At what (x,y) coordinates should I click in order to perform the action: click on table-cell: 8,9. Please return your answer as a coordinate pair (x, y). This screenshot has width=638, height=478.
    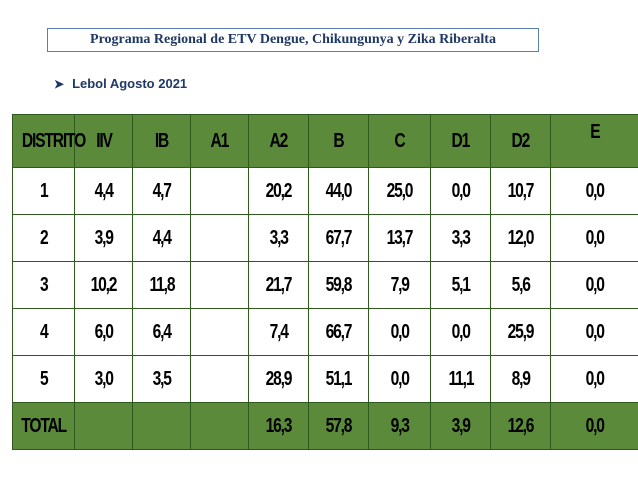
    Looking at the image, I should click on (520, 379).